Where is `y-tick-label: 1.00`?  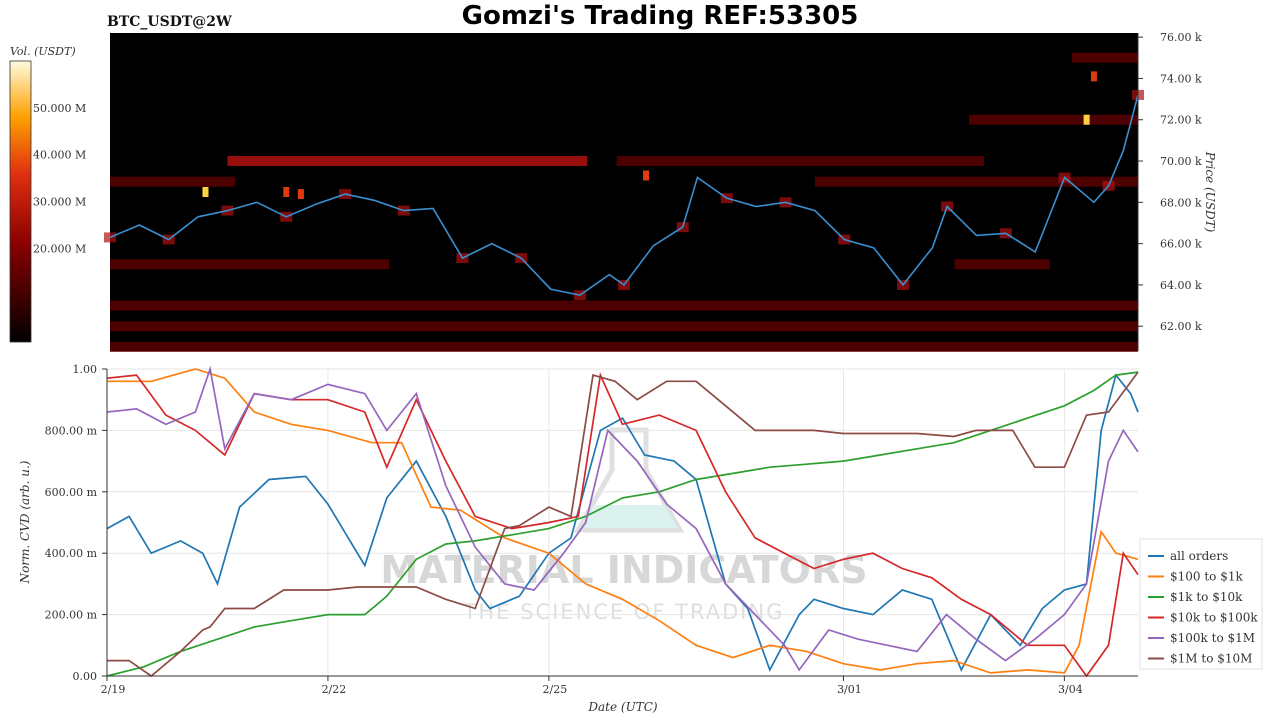
y-tick-label: 1.00 is located at coordinates (85, 369).